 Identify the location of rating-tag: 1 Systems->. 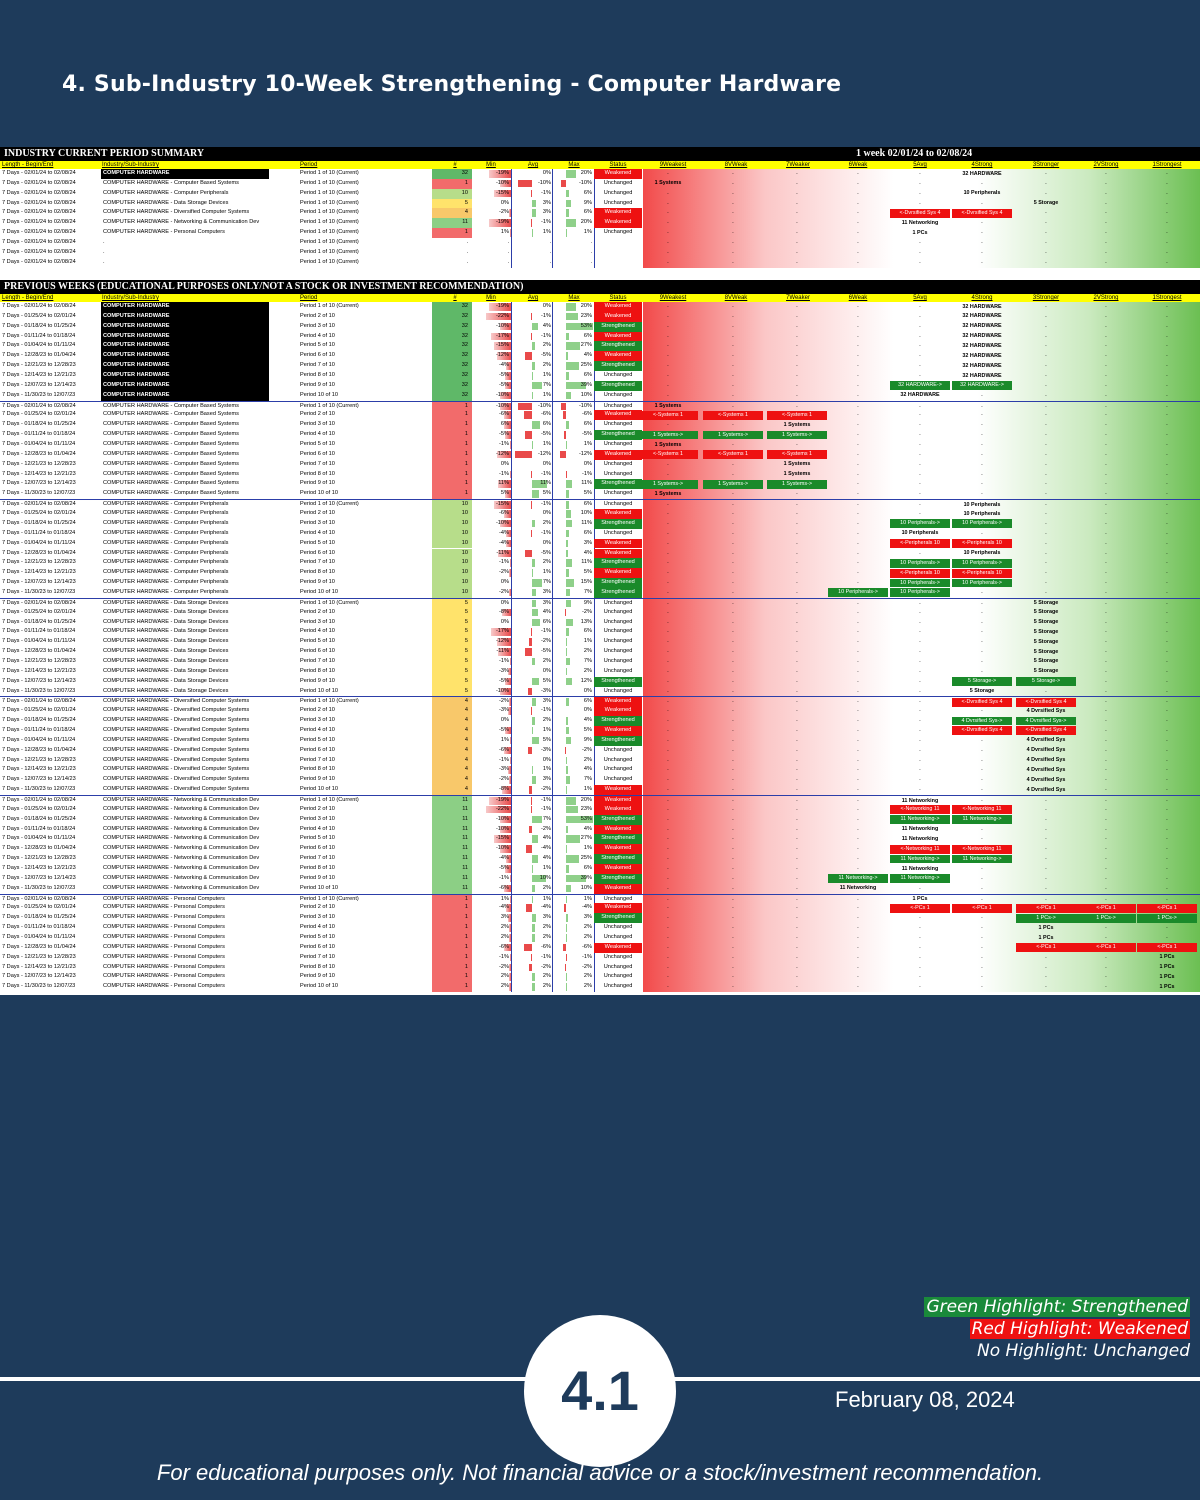
(797, 435).